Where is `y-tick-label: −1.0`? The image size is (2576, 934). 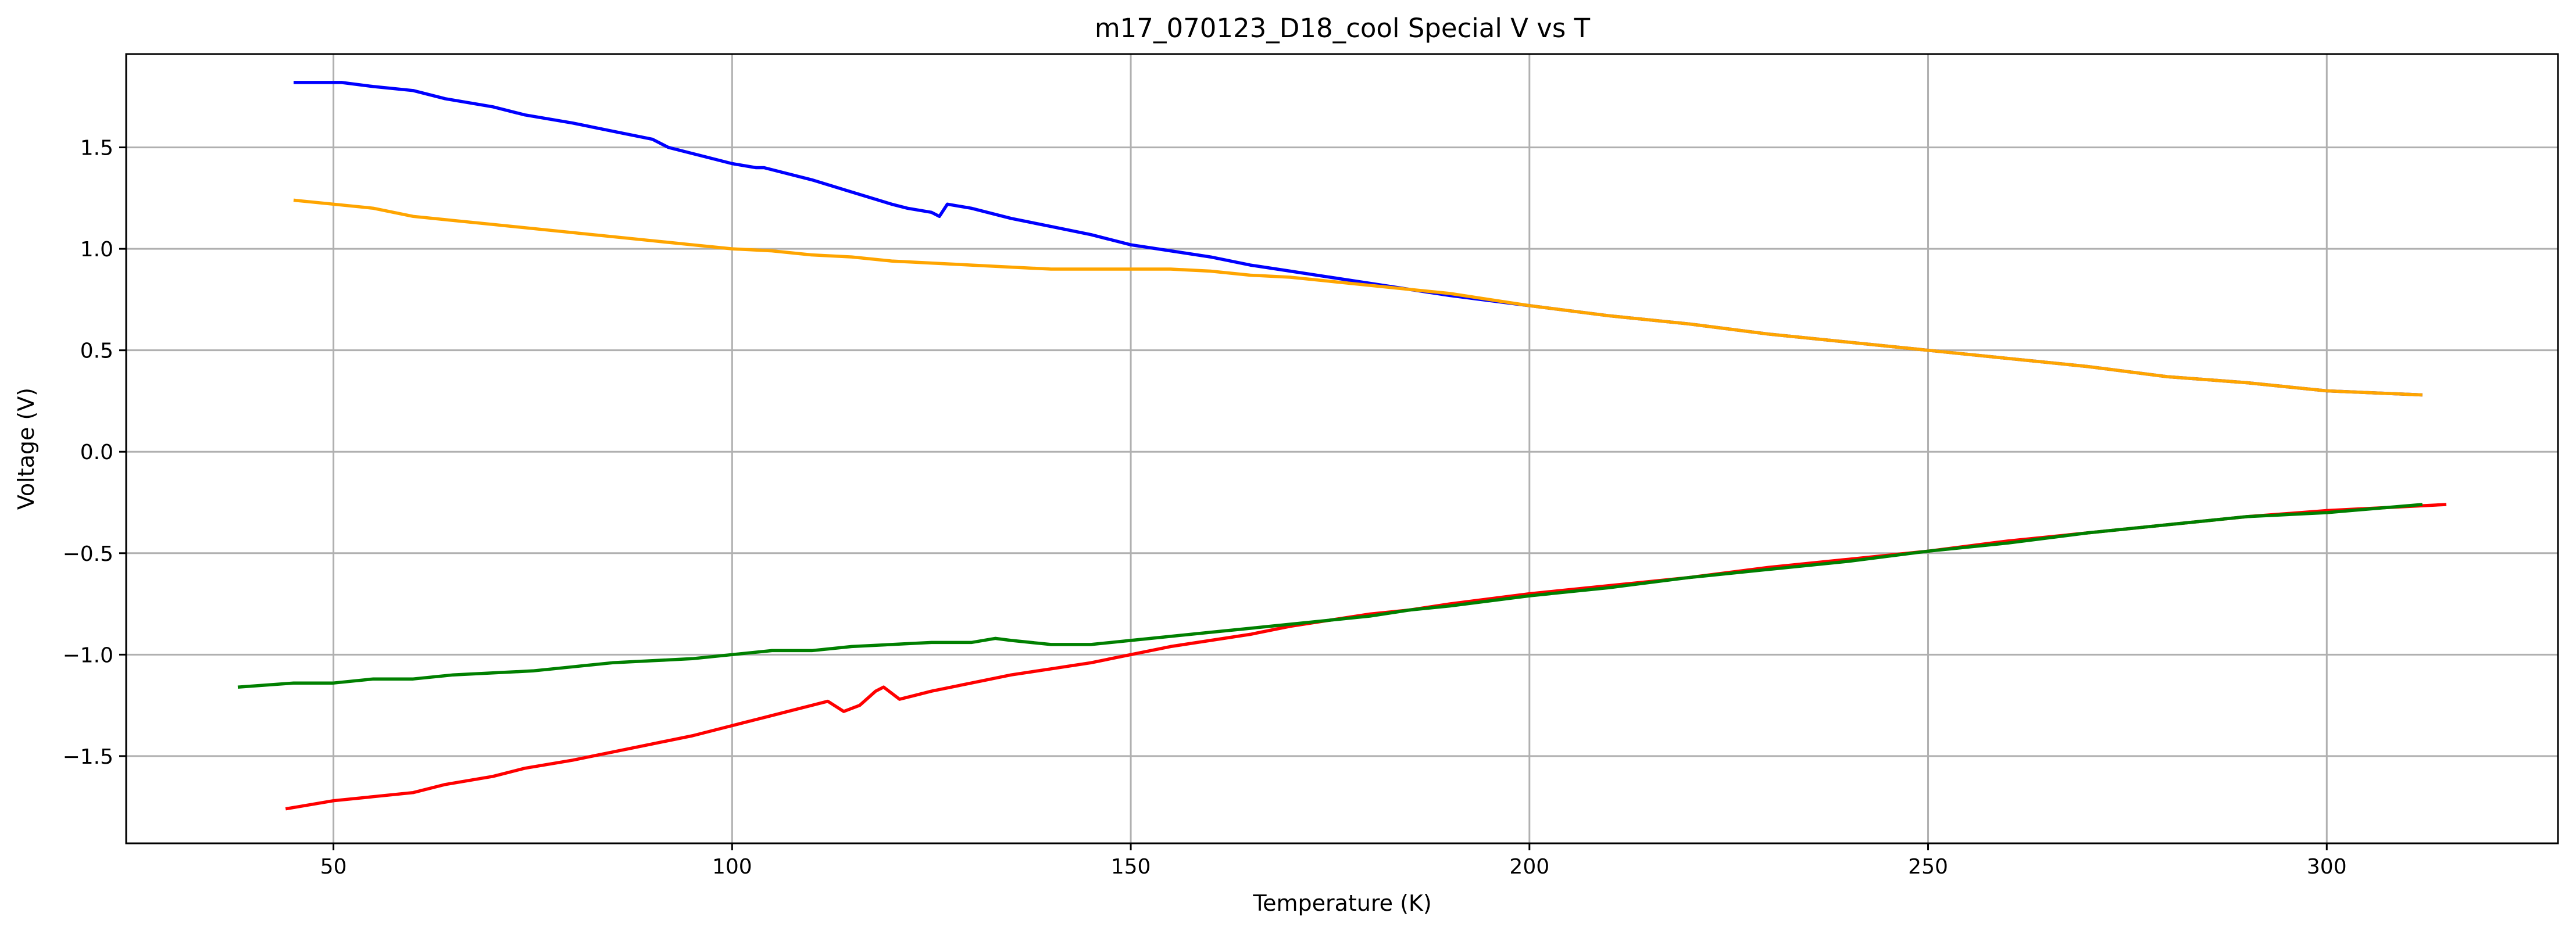 y-tick-label: −1.0 is located at coordinates (88, 655).